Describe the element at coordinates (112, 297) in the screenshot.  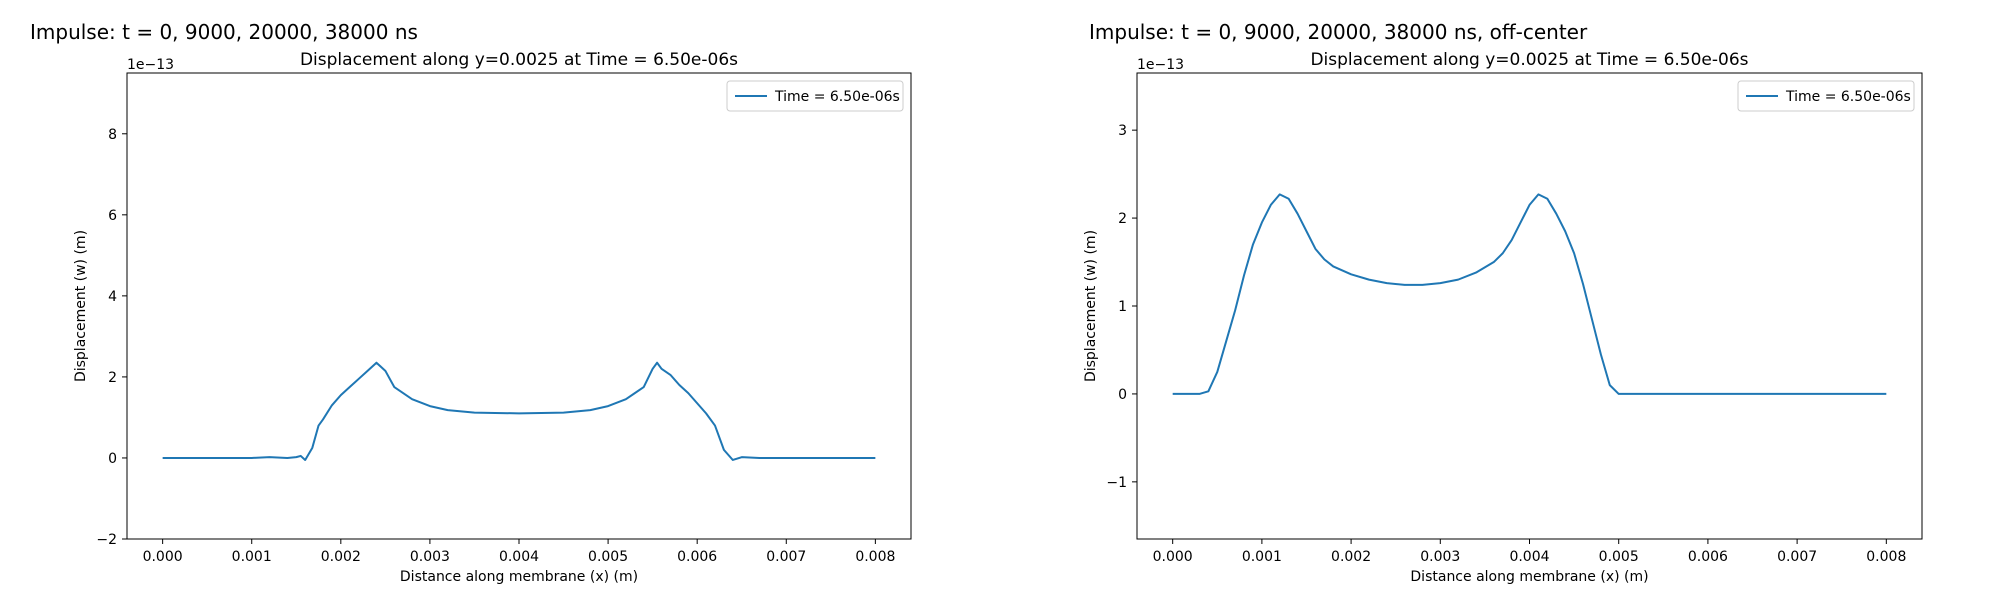
I see `y-tick-label: 4` at that location.